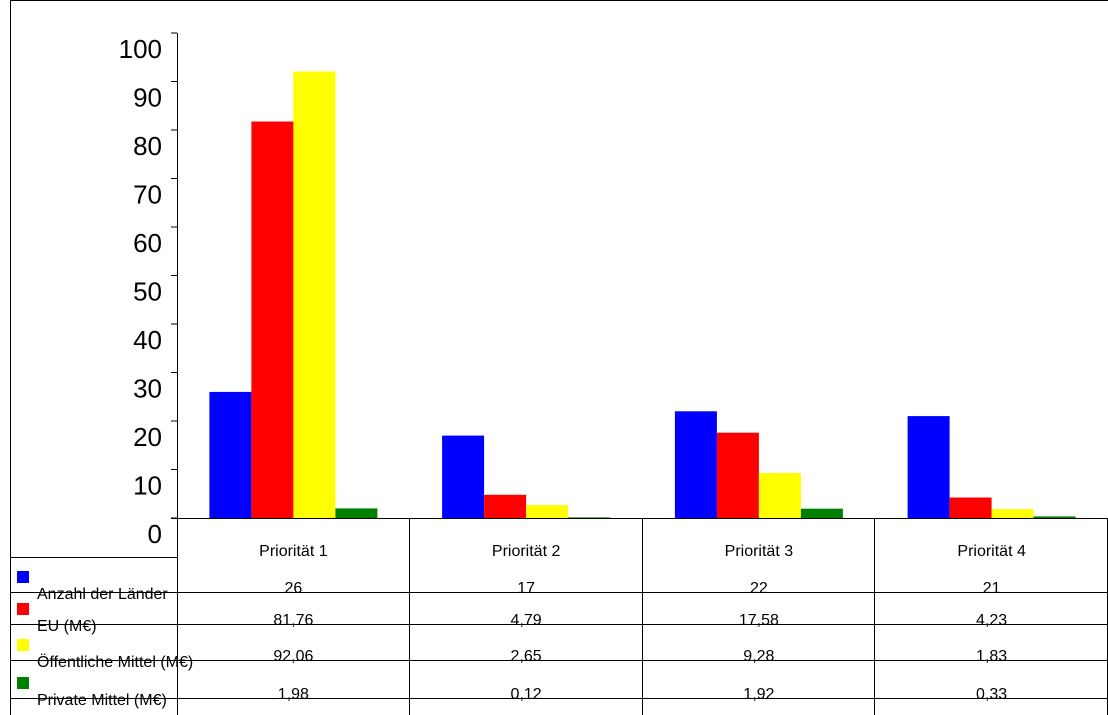  I want to click on legend-label: Private Mittel (M€), so click(102, 700).